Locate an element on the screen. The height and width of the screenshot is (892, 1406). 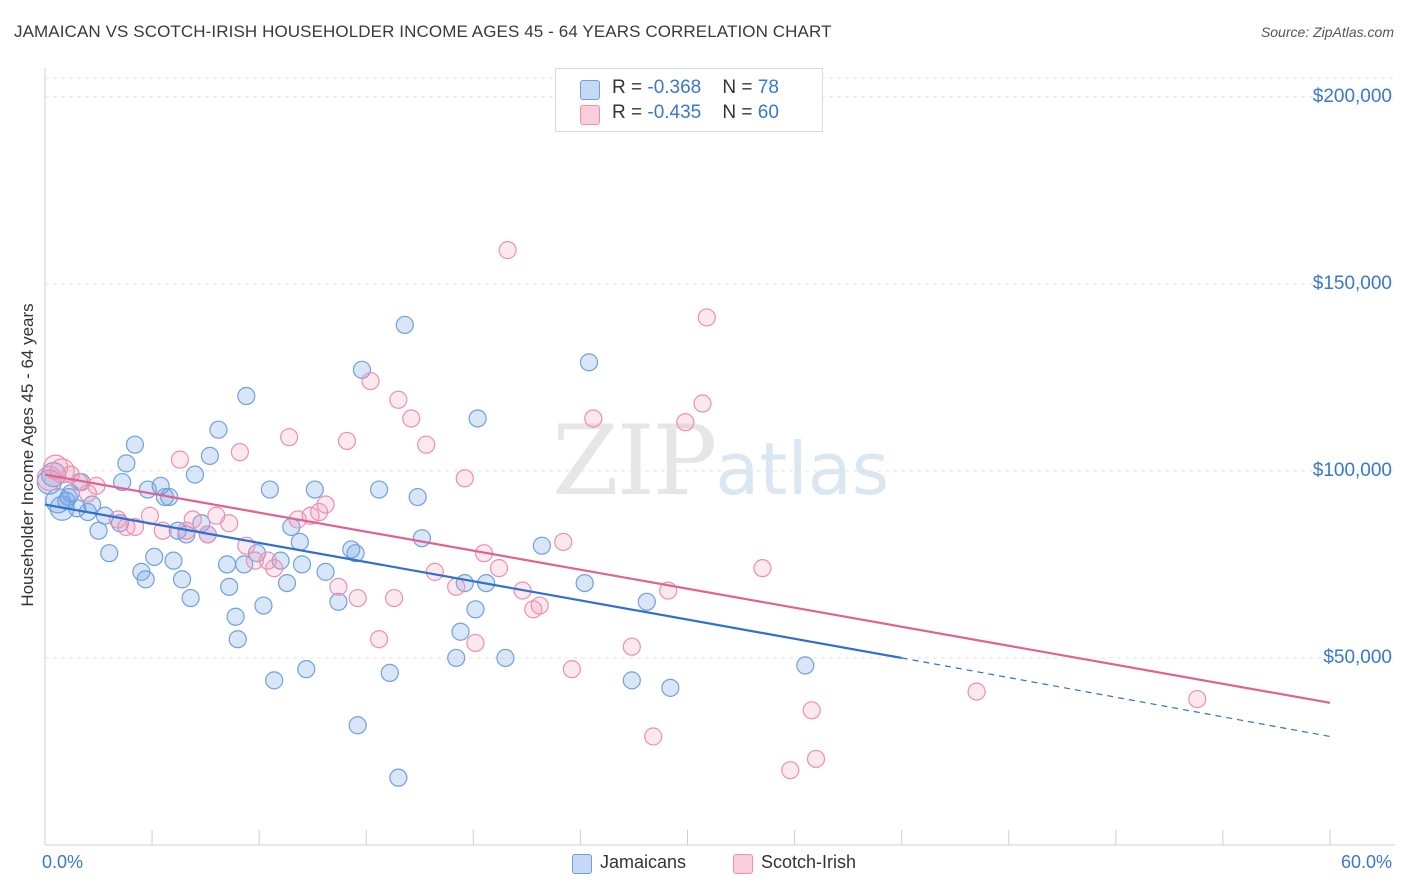
jamaicans-trend-line is located at coordinates (473, 581).